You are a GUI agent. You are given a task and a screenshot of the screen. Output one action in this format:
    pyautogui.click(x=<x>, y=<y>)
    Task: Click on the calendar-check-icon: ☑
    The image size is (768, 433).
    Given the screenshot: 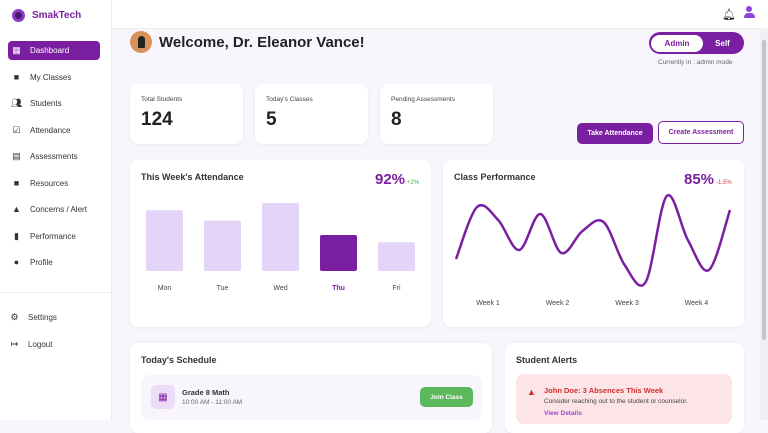 What is the action you would take?
    pyautogui.click(x=16, y=129)
    